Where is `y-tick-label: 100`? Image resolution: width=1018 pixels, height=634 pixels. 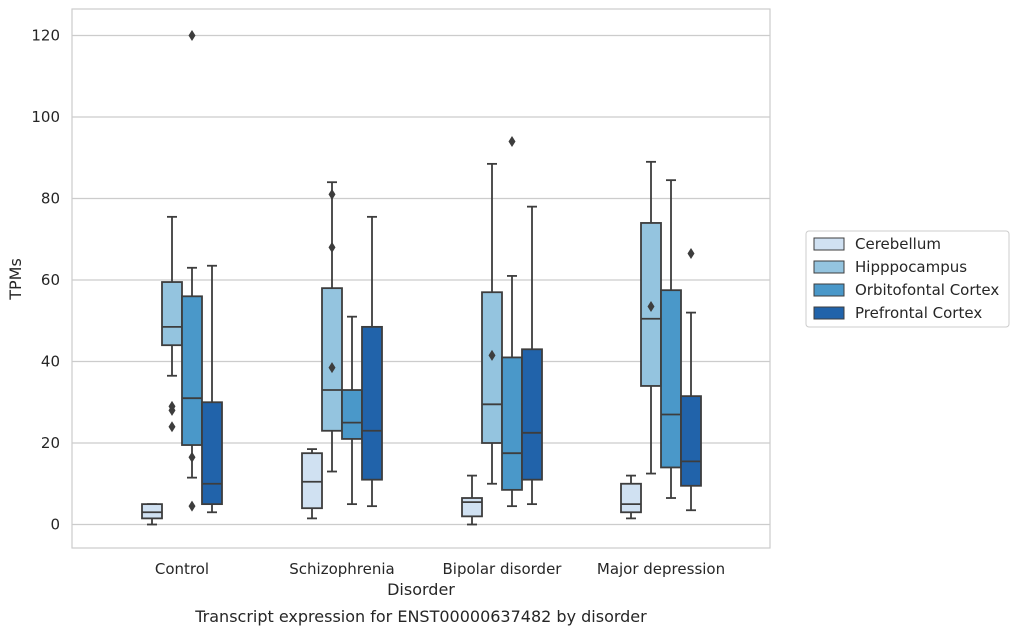
y-tick-label: 100 is located at coordinates (45, 117).